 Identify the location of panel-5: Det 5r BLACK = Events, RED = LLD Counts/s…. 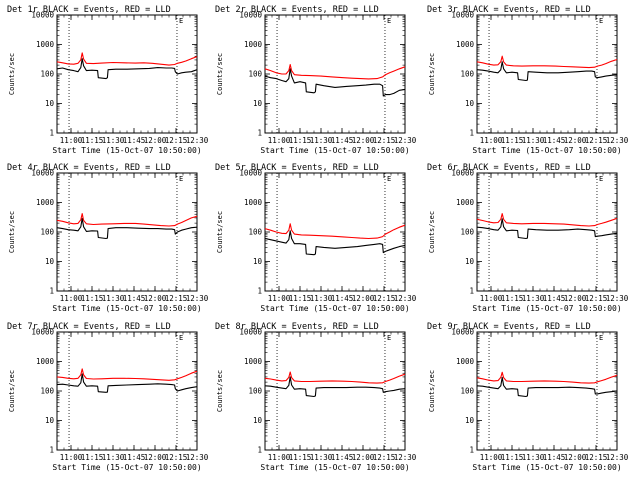
(316, 238).